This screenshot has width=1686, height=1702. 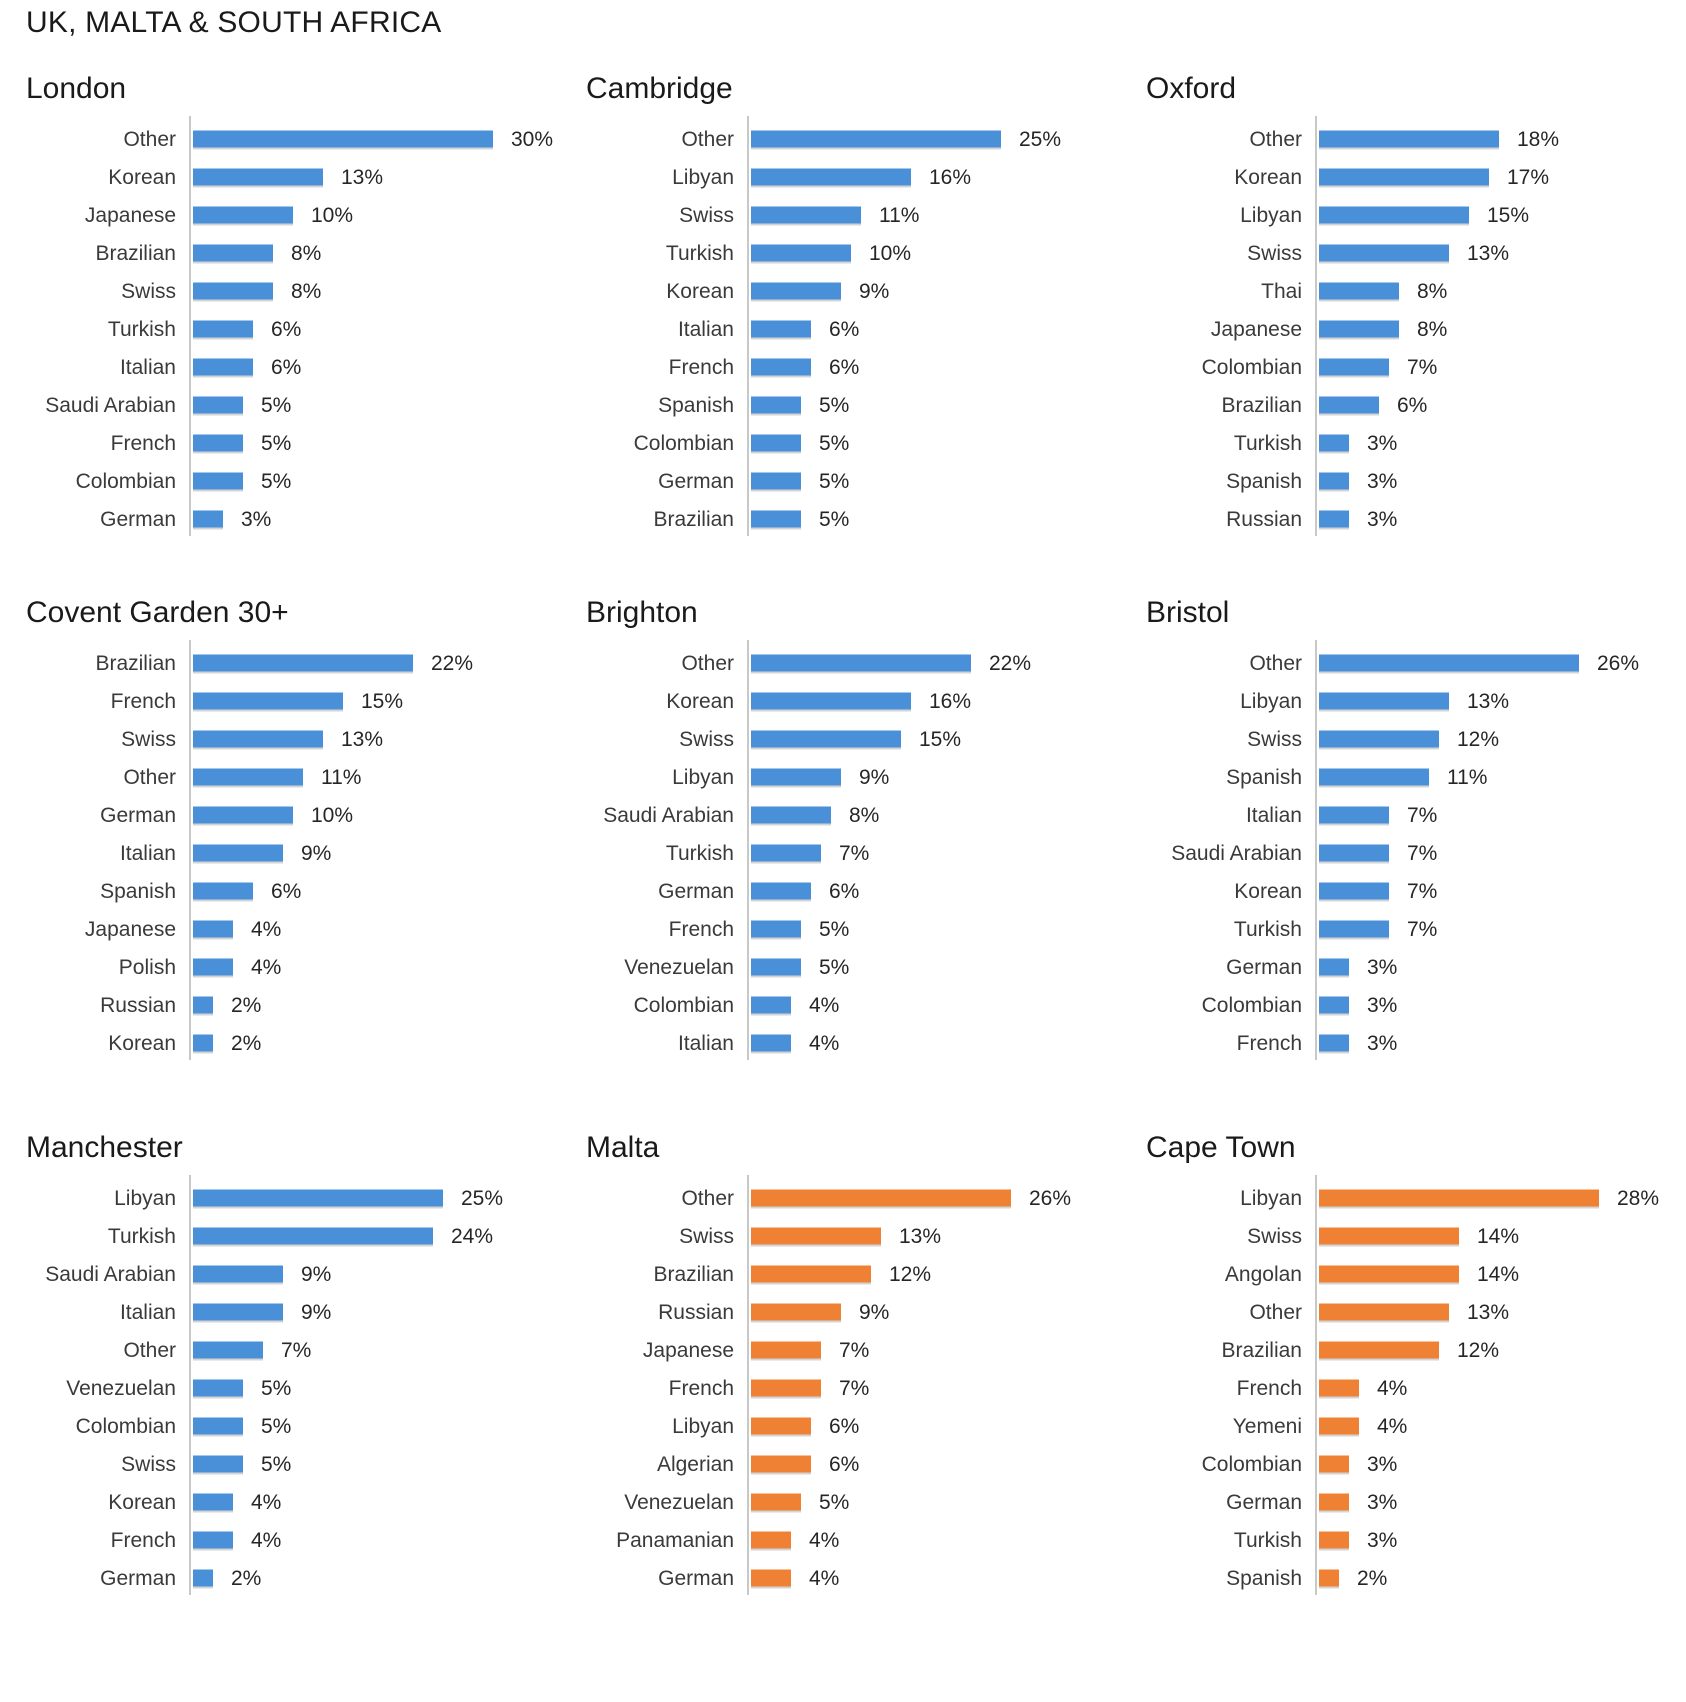 I want to click on value-label: 8%, so click(x=306, y=291).